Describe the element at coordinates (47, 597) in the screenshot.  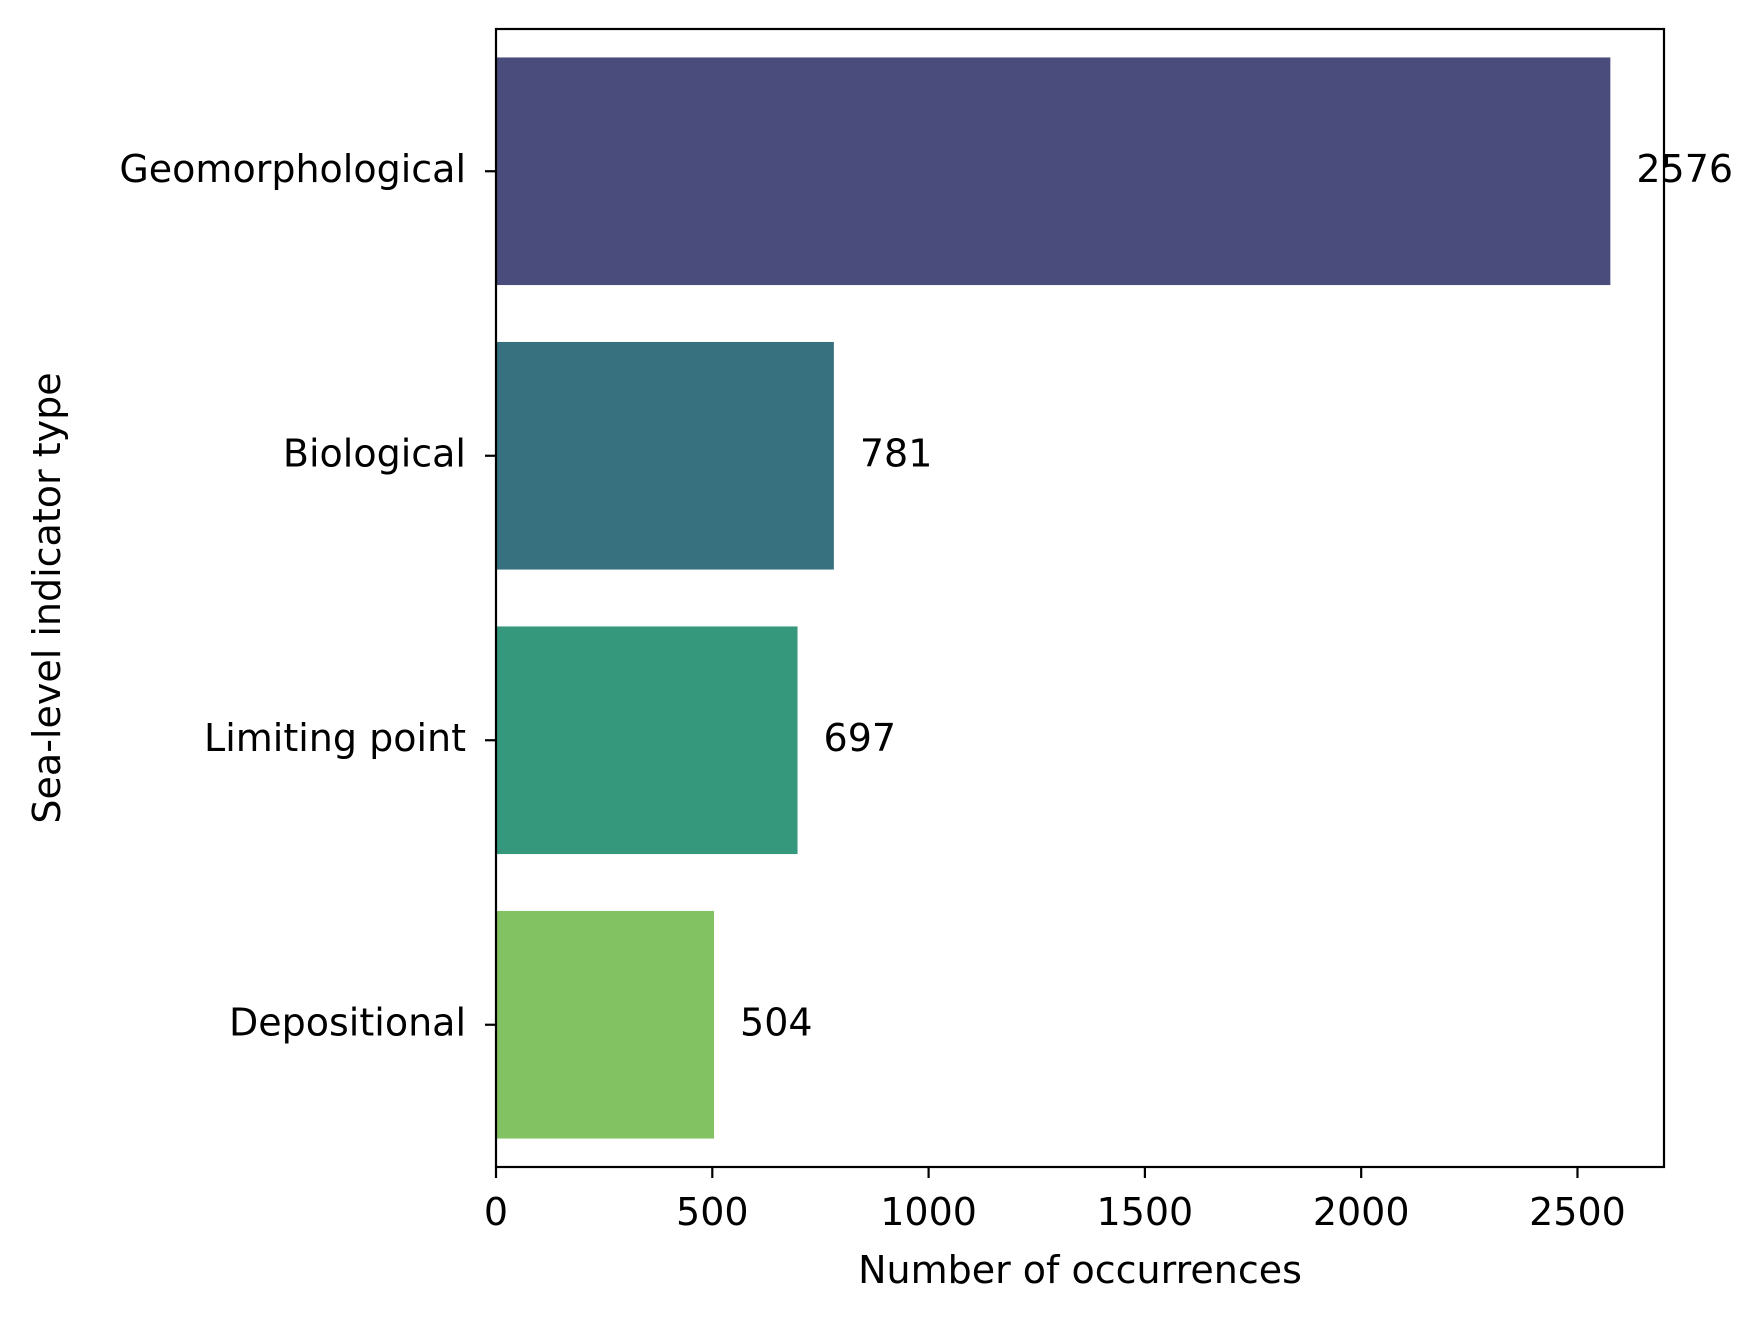
I see `y-axis-label: Sea-level indicator type` at that location.